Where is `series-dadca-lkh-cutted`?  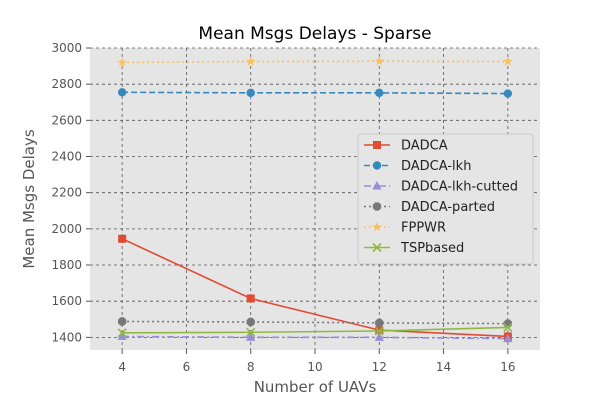
series-dadca-lkh-cutted is located at coordinates (315, 337).